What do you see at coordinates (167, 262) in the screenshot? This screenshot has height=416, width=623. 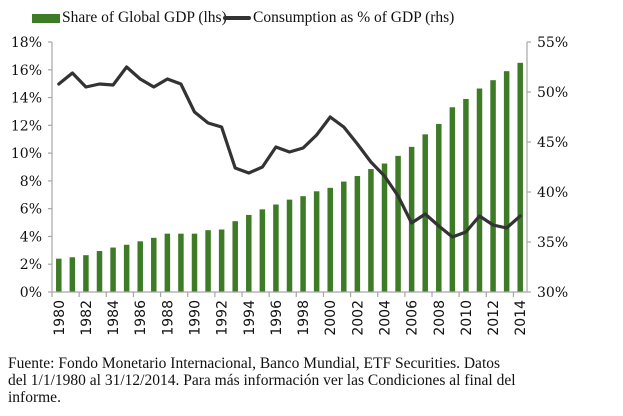 I see `bar-1988` at bounding box center [167, 262].